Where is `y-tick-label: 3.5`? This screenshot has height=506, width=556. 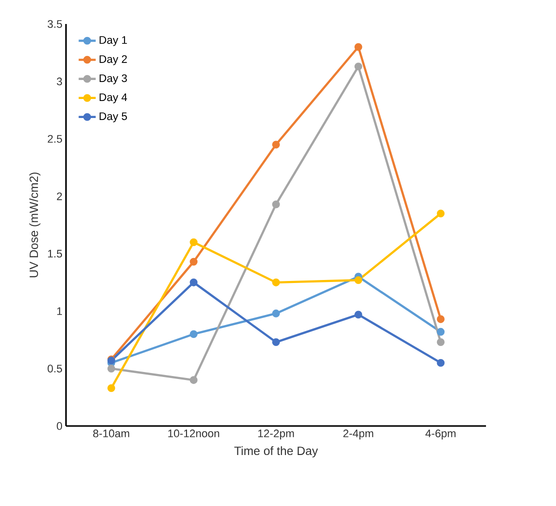 y-tick-label: 3.5 is located at coordinates (55, 24).